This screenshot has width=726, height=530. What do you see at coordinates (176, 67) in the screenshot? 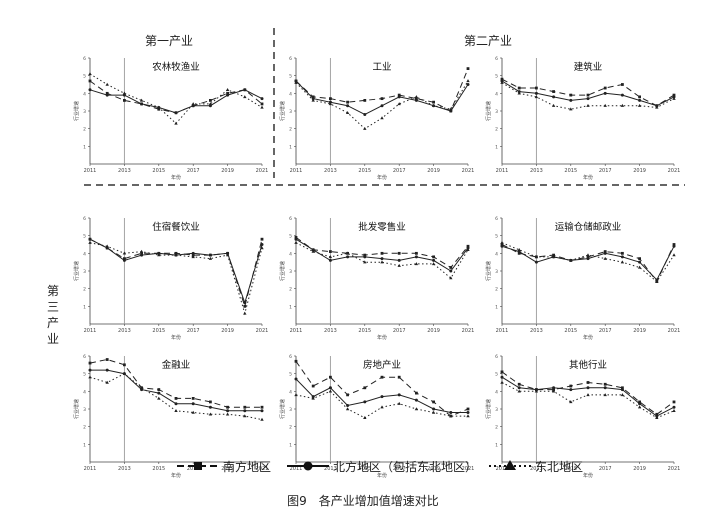
I see `chart-title: 农林牧渔业` at bounding box center [176, 67].